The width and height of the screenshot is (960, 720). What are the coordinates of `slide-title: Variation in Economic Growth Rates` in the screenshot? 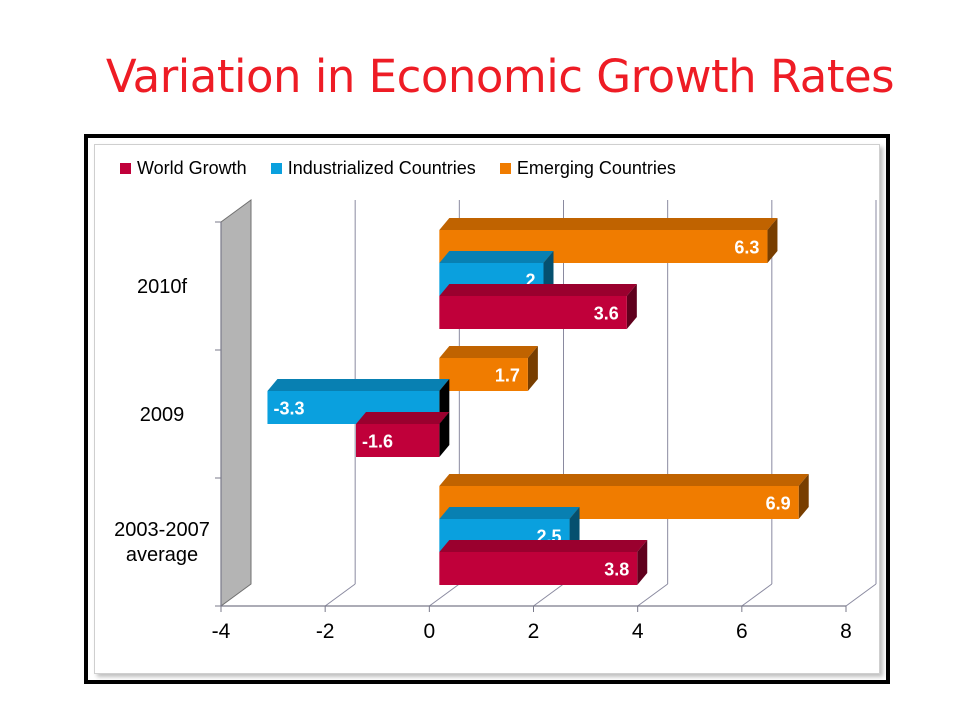 It's located at (500, 76).